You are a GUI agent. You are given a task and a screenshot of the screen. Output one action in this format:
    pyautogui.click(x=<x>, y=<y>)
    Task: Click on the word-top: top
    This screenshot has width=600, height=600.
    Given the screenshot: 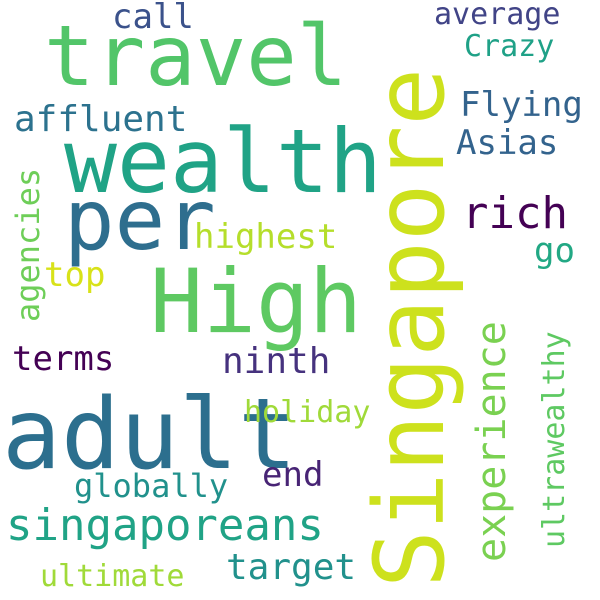 What is the action you would take?
    pyautogui.click(x=75, y=275)
    